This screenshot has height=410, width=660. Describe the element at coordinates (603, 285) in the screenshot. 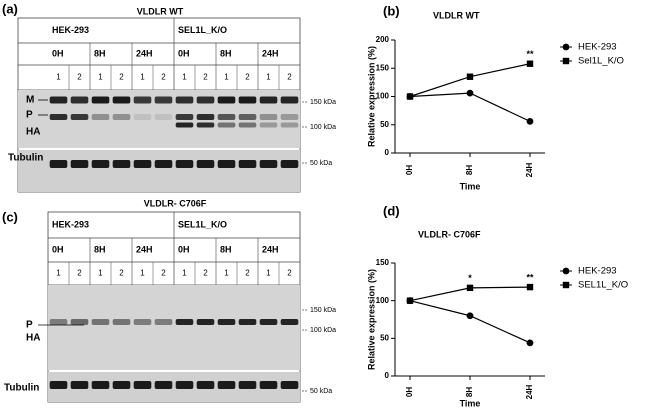

I see `legend-label: SEL1L_K/O` at that location.